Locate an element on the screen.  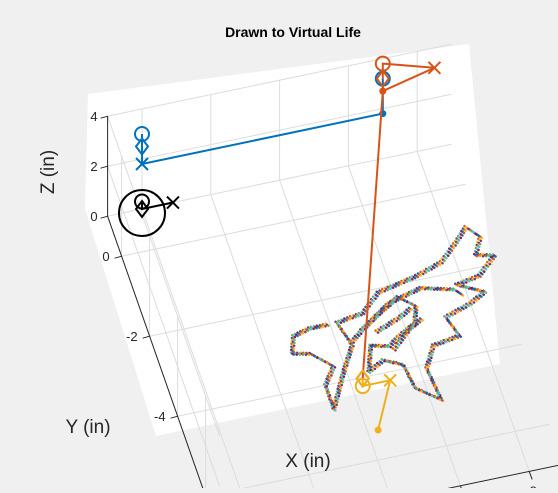
grid-line-x is located at coordinates (404, 325).